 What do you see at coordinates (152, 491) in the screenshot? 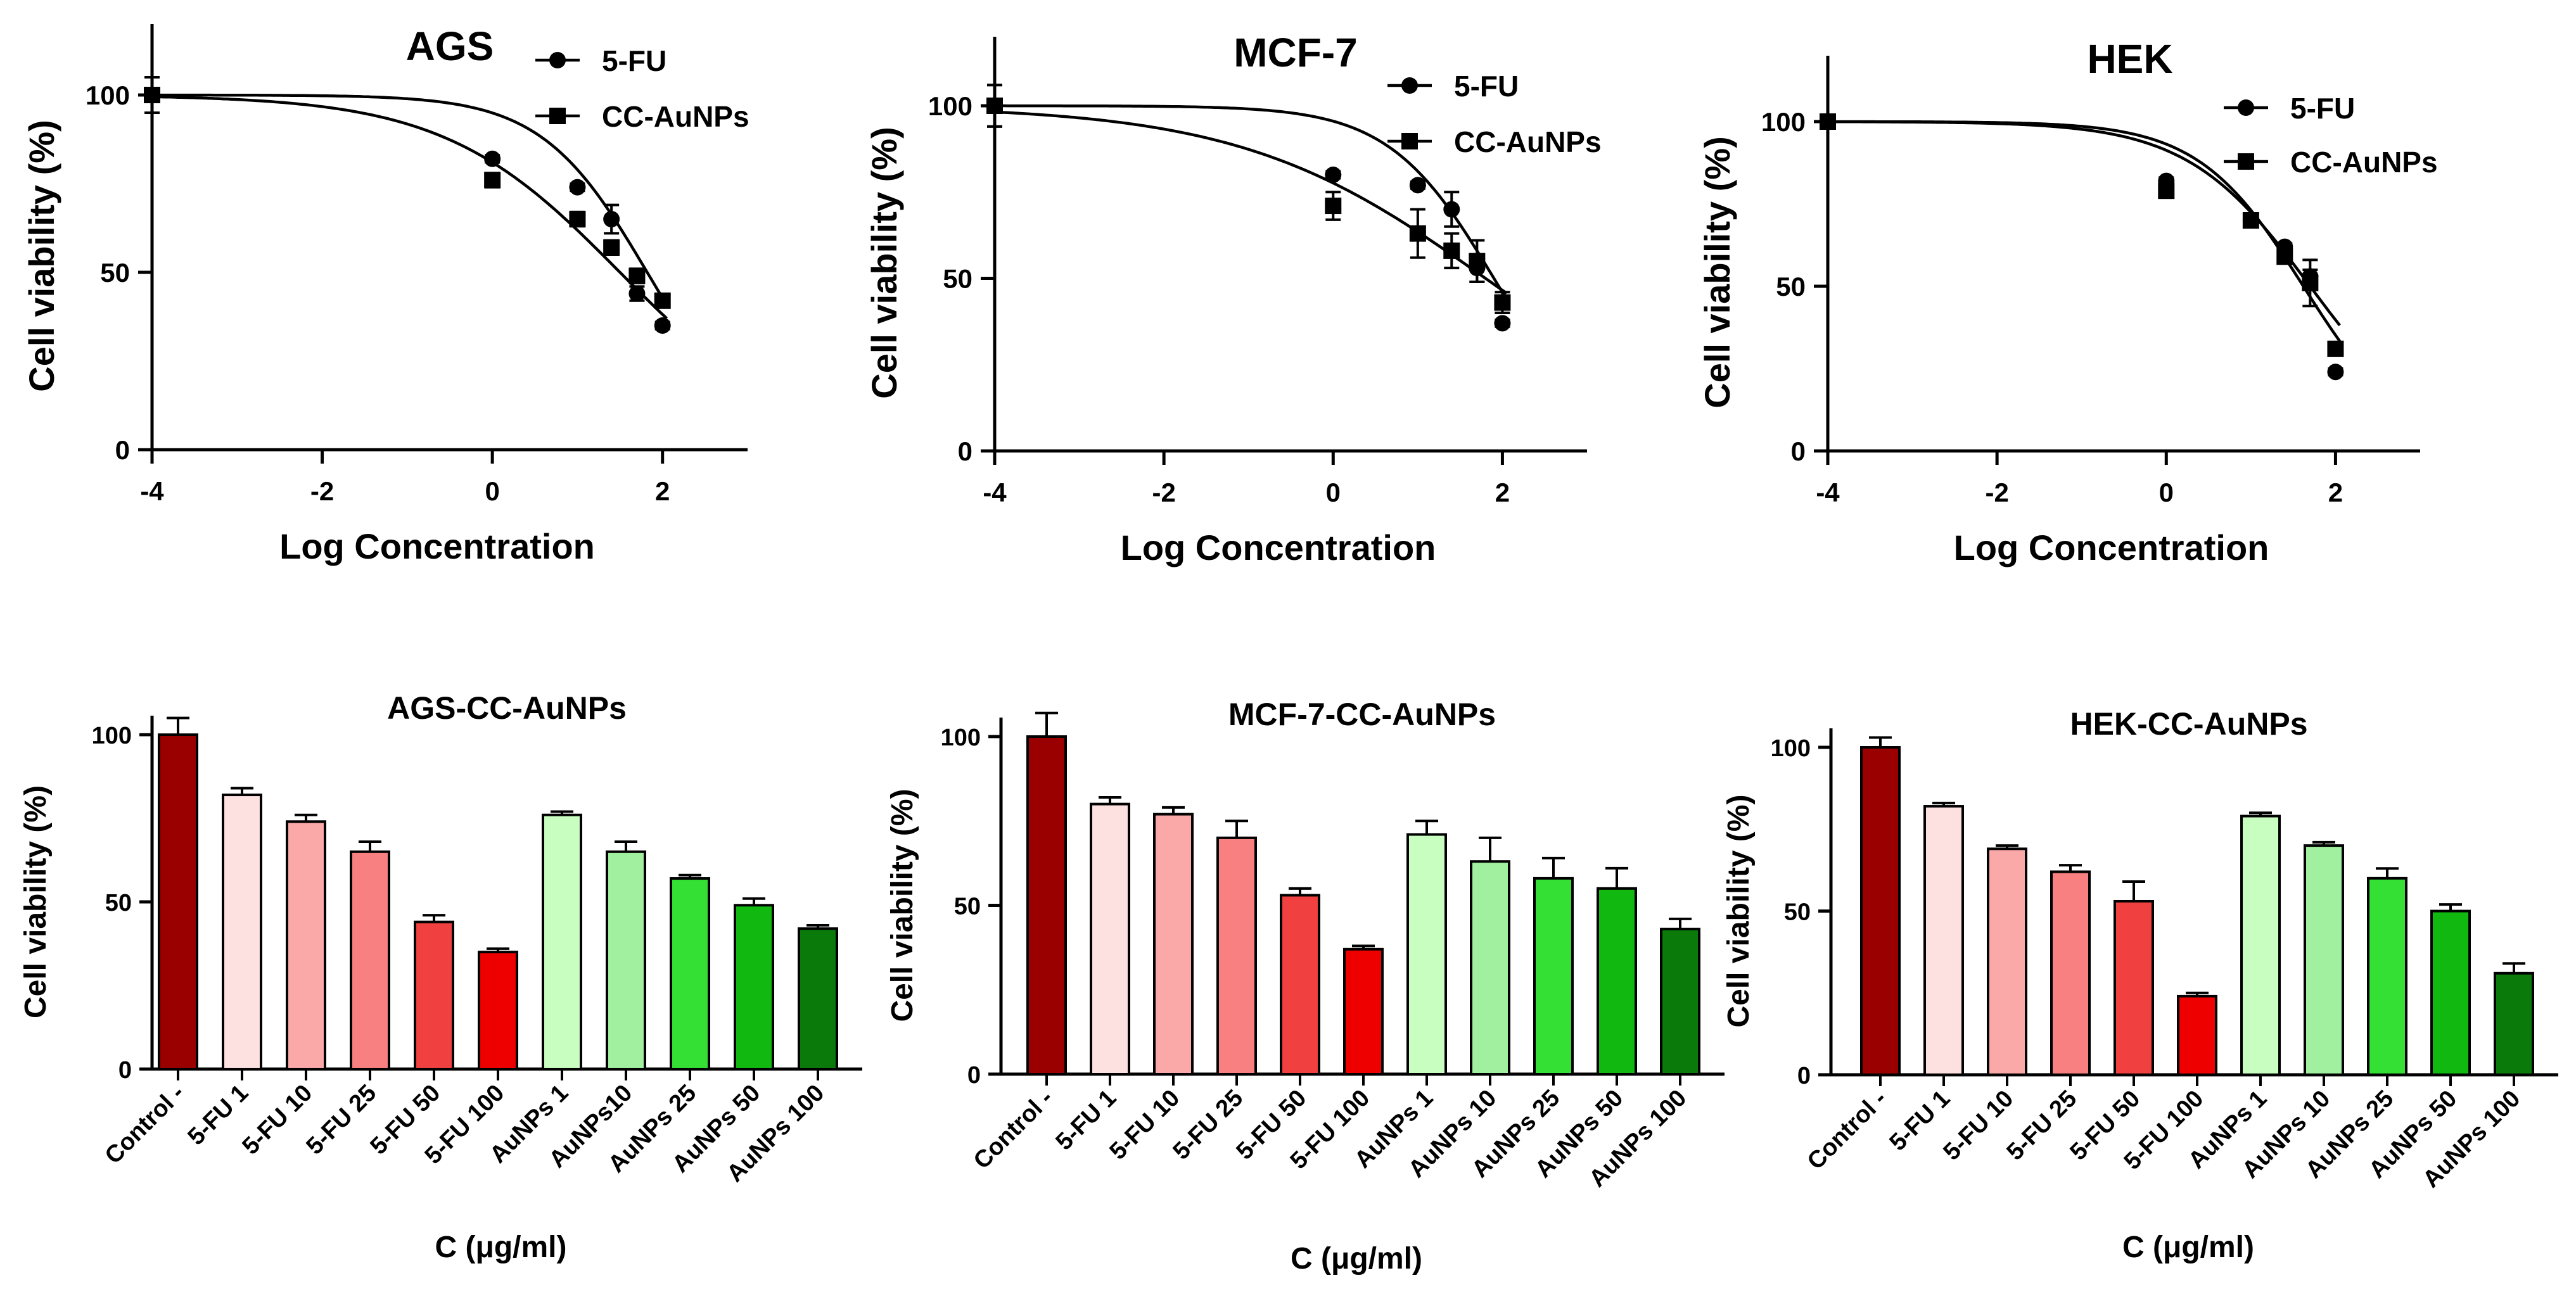
I see `x-tick-label: -4` at bounding box center [152, 491].